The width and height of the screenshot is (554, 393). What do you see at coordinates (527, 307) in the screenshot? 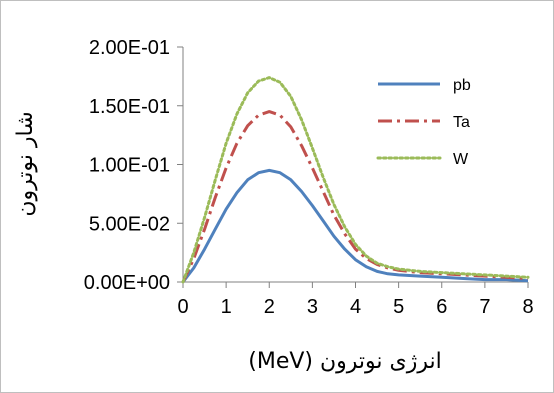
I see `x-tick-label: 8` at bounding box center [527, 307].